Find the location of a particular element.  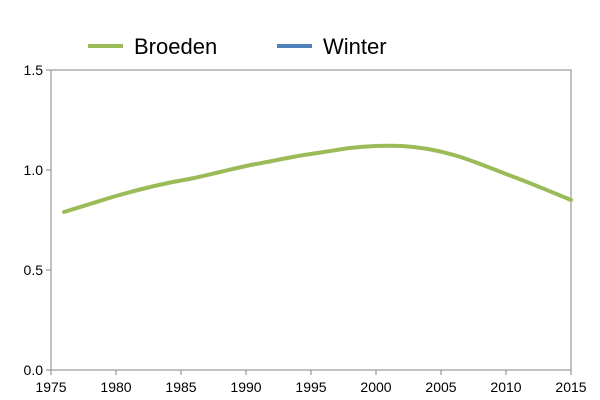

x-tick-label: 2000 is located at coordinates (375, 387).